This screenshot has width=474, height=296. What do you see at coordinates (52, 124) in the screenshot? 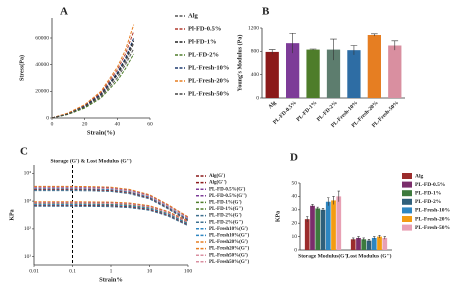
I see `x-tick-label: 0` at bounding box center [52, 124].